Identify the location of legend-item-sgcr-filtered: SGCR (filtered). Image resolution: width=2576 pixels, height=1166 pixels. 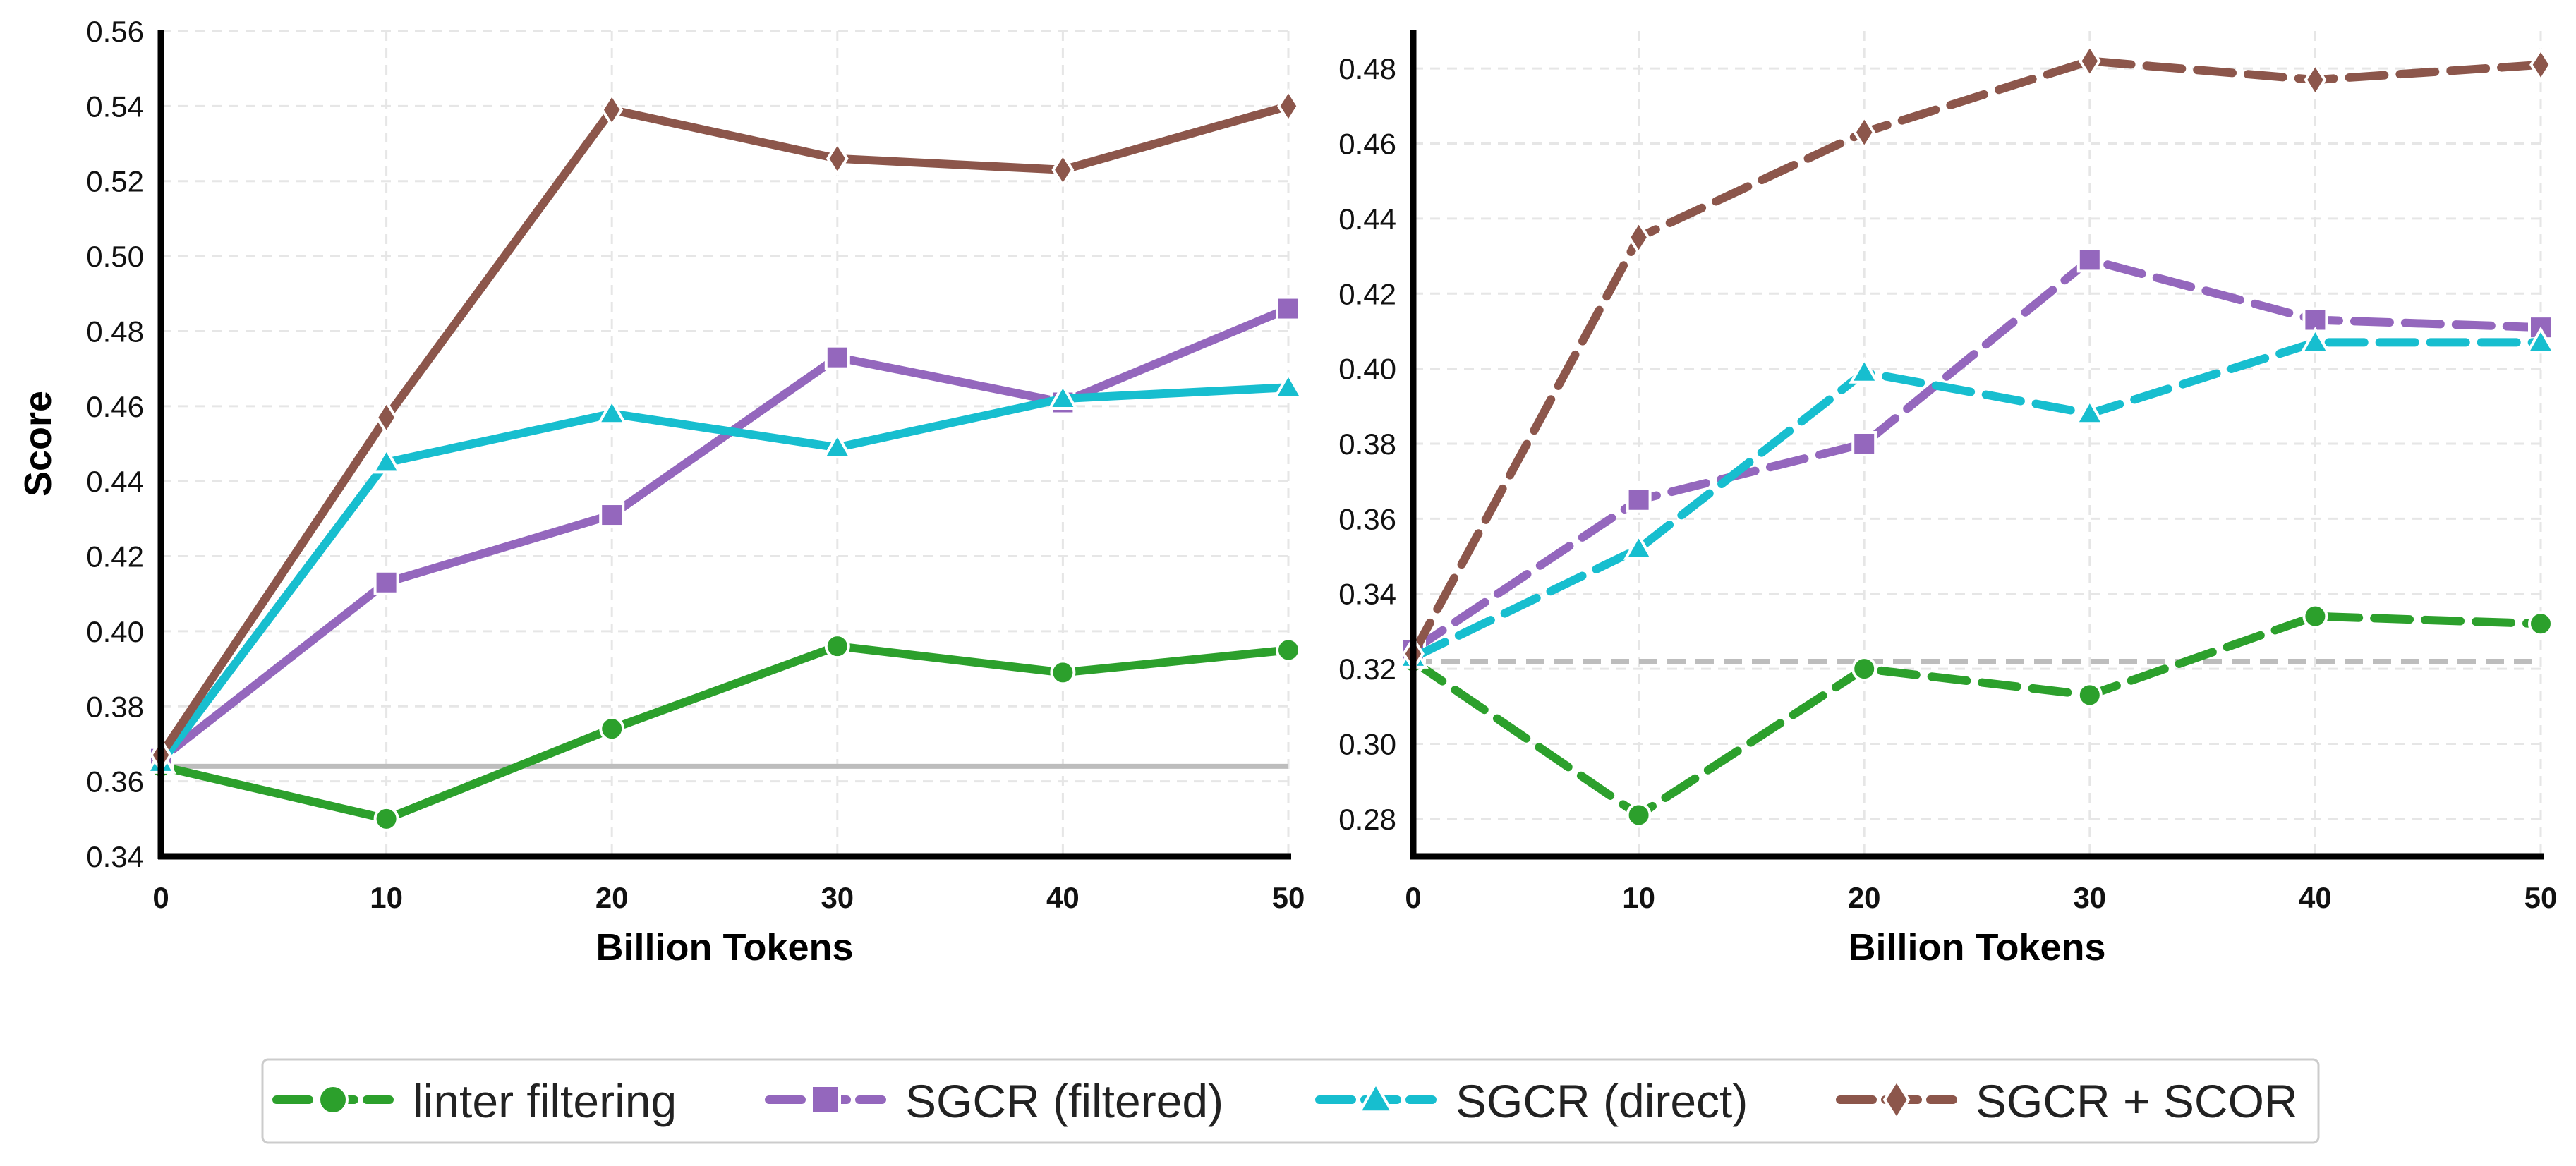
(994, 1101).